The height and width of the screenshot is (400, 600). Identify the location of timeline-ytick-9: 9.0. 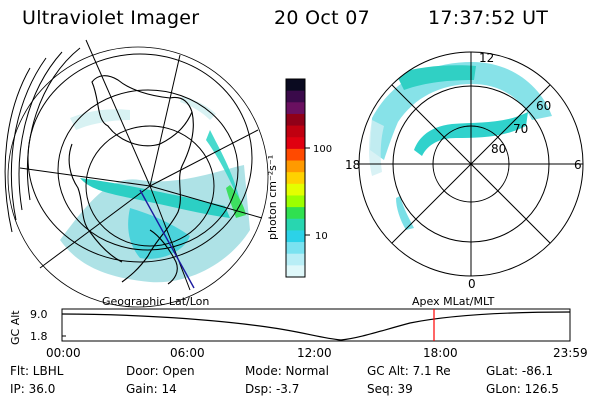
(39, 314).